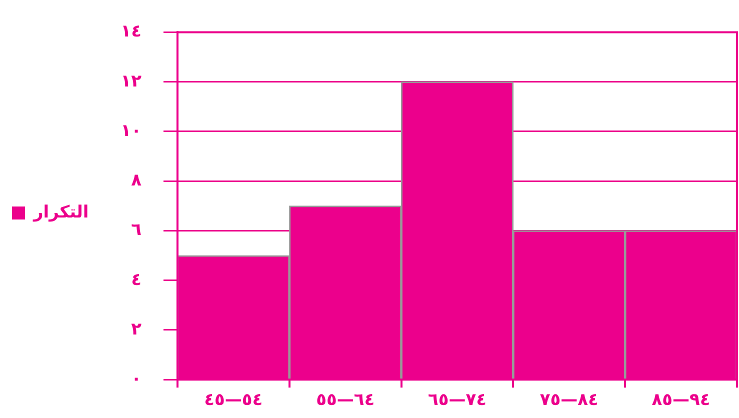 The height and width of the screenshot is (418, 739). What do you see at coordinates (569, 400) in the screenshot?
I see `x-tick-label: ٧٥—٨٤` at bounding box center [569, 400].